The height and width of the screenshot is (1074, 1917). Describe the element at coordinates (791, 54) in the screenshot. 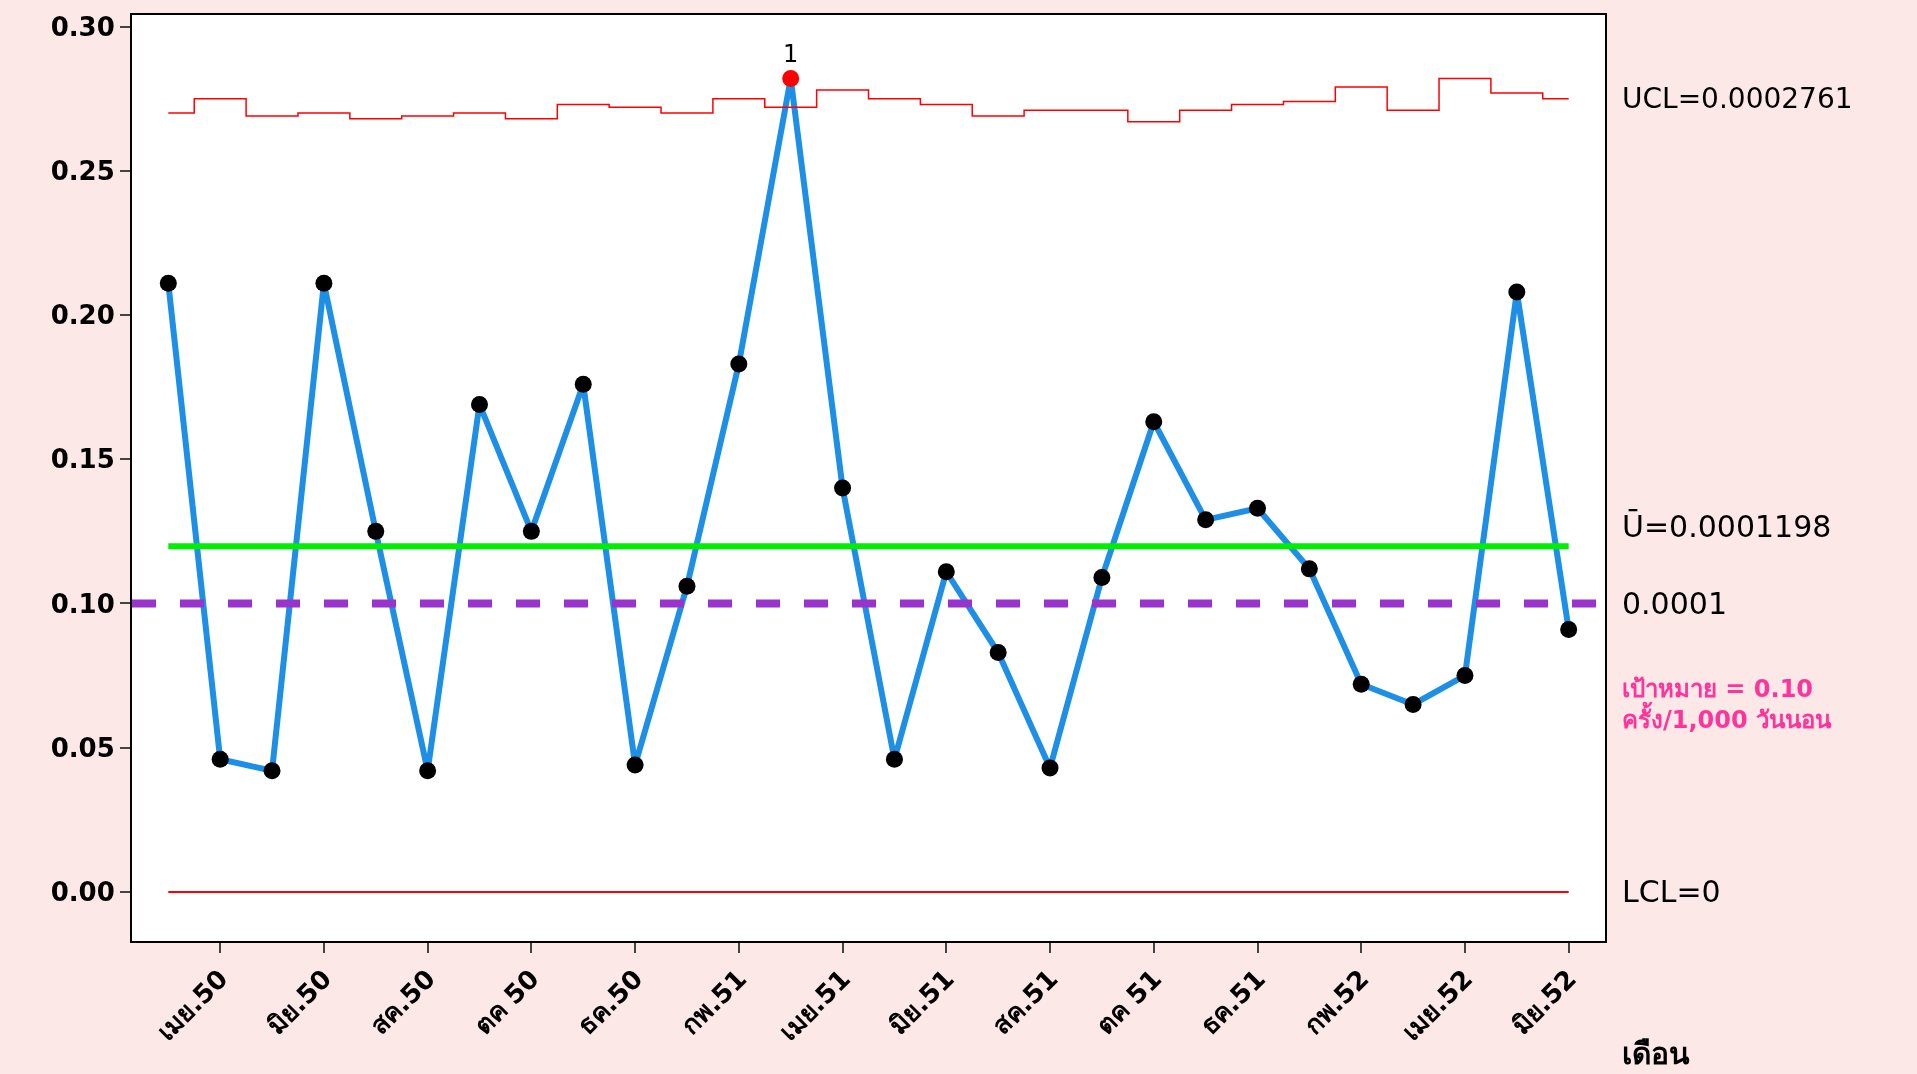

I see `annotation: 1` at that location.